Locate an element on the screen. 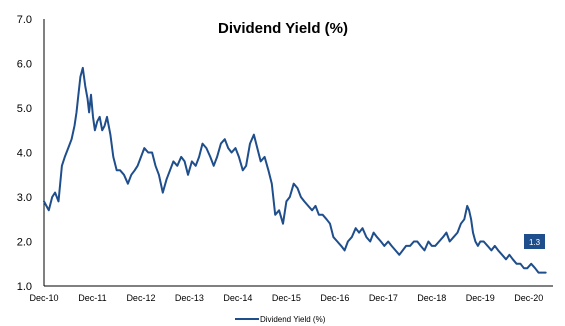 The height and width of the screenshot is (326, 565). x-tick-label: Dec-17 is located at coordinates (383, 298).